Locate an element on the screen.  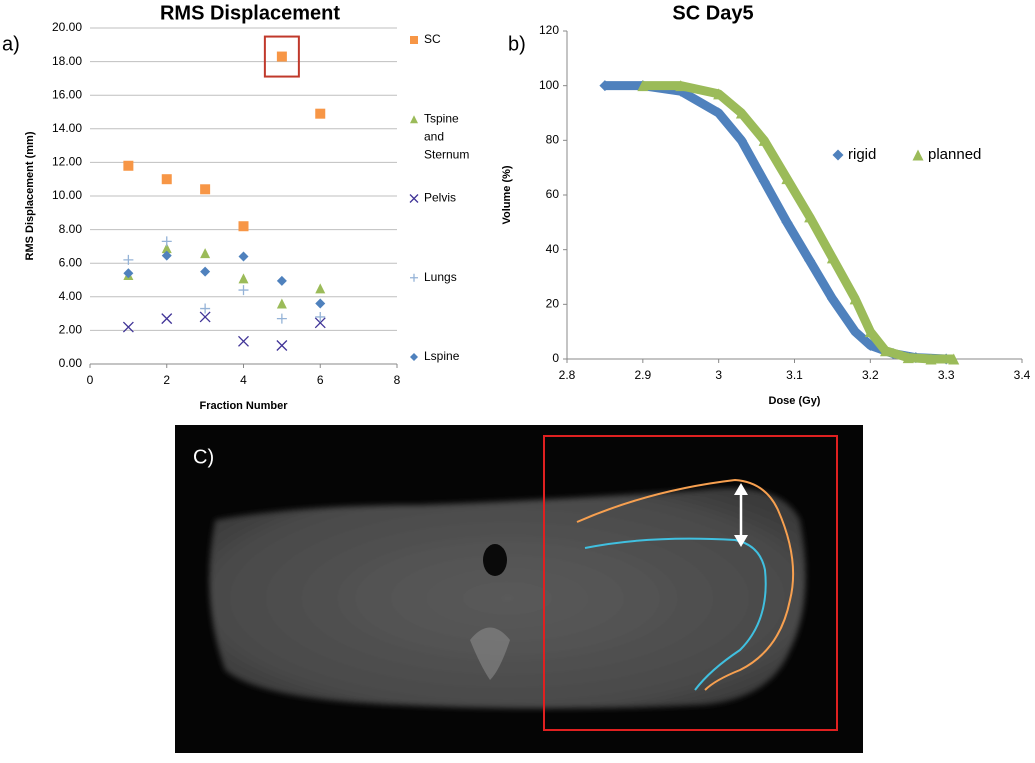
chart-title: SC Day5 is located at coordinates (712, 13).